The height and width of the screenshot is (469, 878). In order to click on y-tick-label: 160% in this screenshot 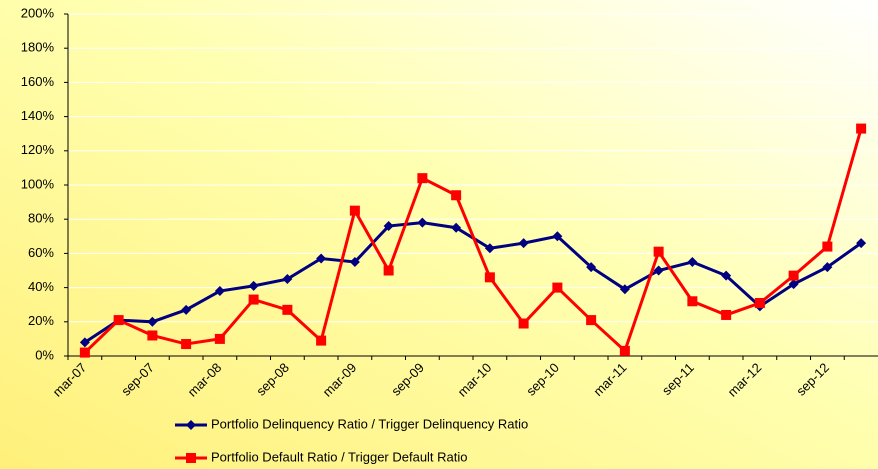, I will do `click(38, 81)`.